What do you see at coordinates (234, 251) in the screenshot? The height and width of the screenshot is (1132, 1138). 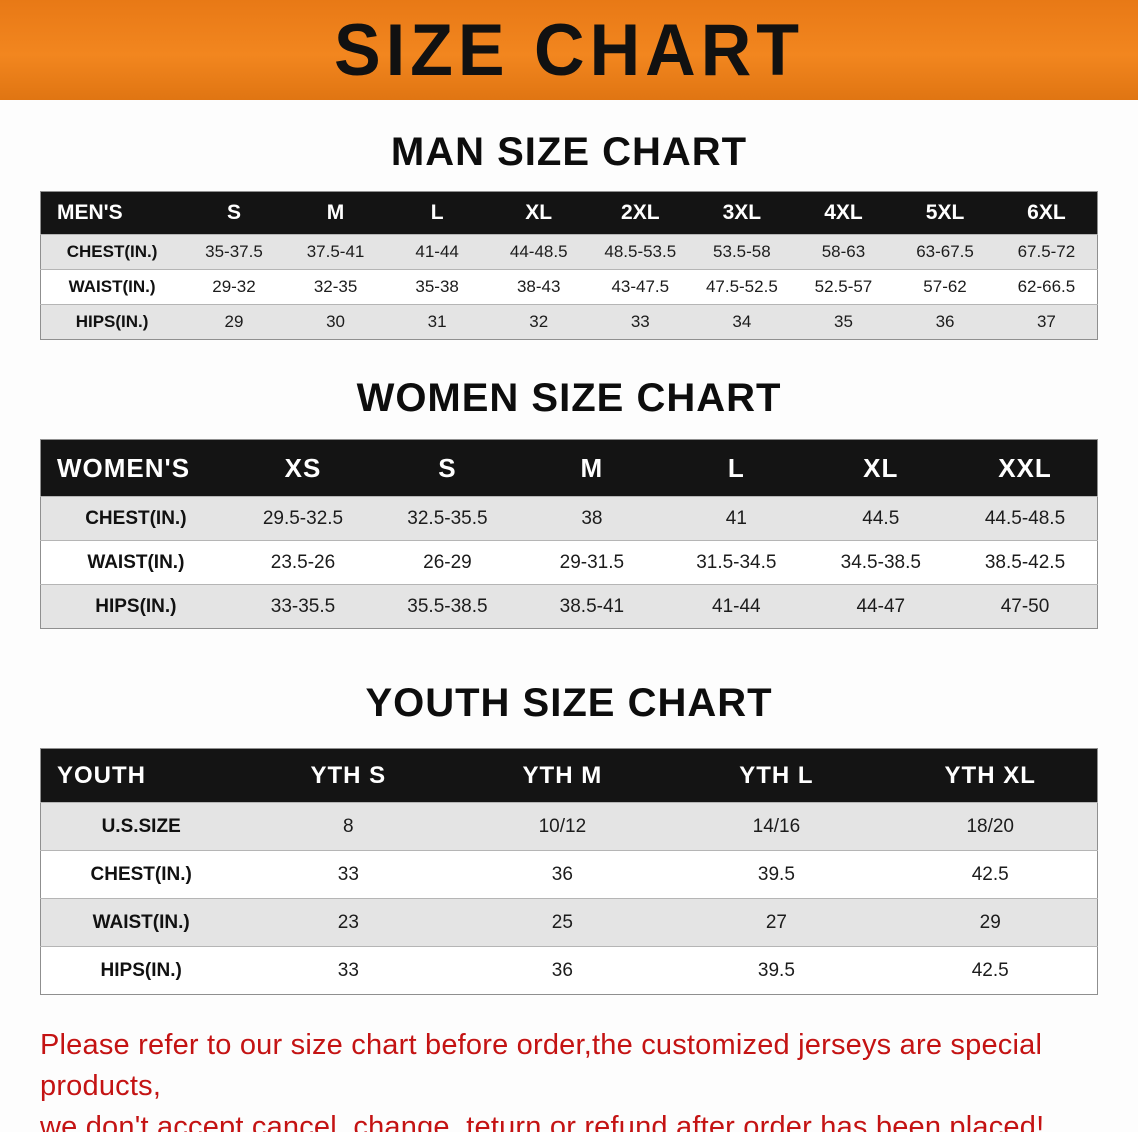 I see `size-value-cell: 35-37.5` at bounding box center [234, 251].